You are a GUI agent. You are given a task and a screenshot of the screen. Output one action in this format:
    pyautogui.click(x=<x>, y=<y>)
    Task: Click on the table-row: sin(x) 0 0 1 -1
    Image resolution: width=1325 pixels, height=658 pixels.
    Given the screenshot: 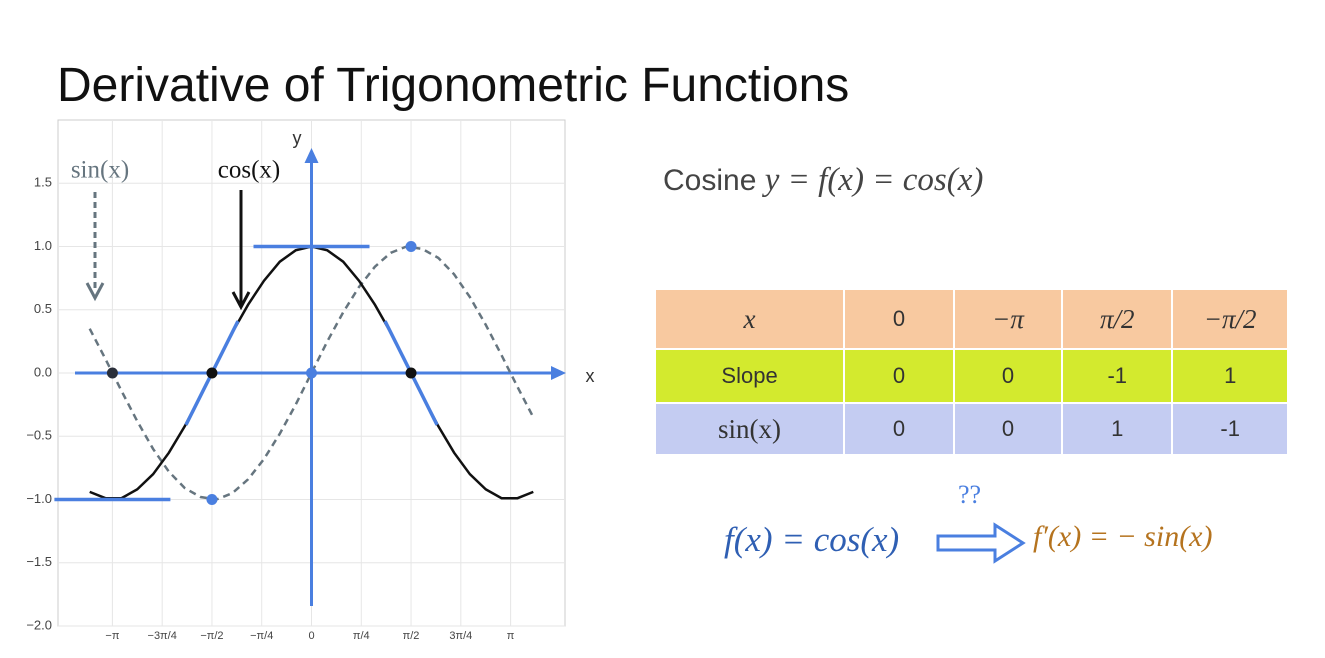 What is the action you would take?
    pyautogui.click(x=971, y=429)
    